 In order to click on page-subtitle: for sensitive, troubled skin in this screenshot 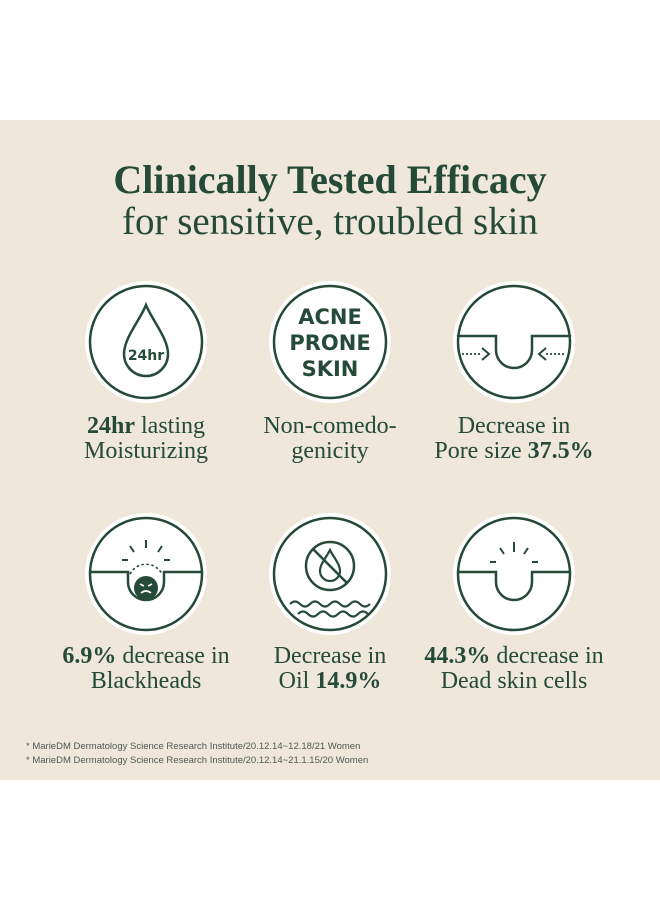, I will do `click(330, 221)`.